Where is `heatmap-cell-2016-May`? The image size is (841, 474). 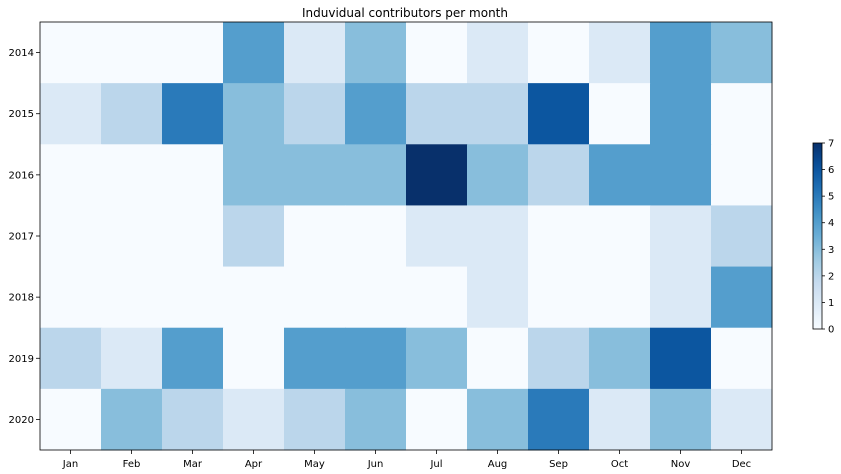 heatmap-cell-2016-May is located at coordinates (315, 175).